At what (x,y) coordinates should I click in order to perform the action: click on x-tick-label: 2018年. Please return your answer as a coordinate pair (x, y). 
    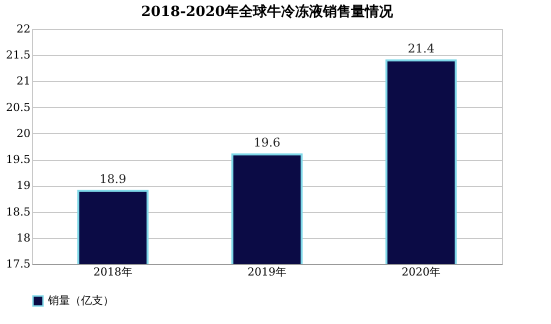
    Looking at the image, I should click on (112, 272).